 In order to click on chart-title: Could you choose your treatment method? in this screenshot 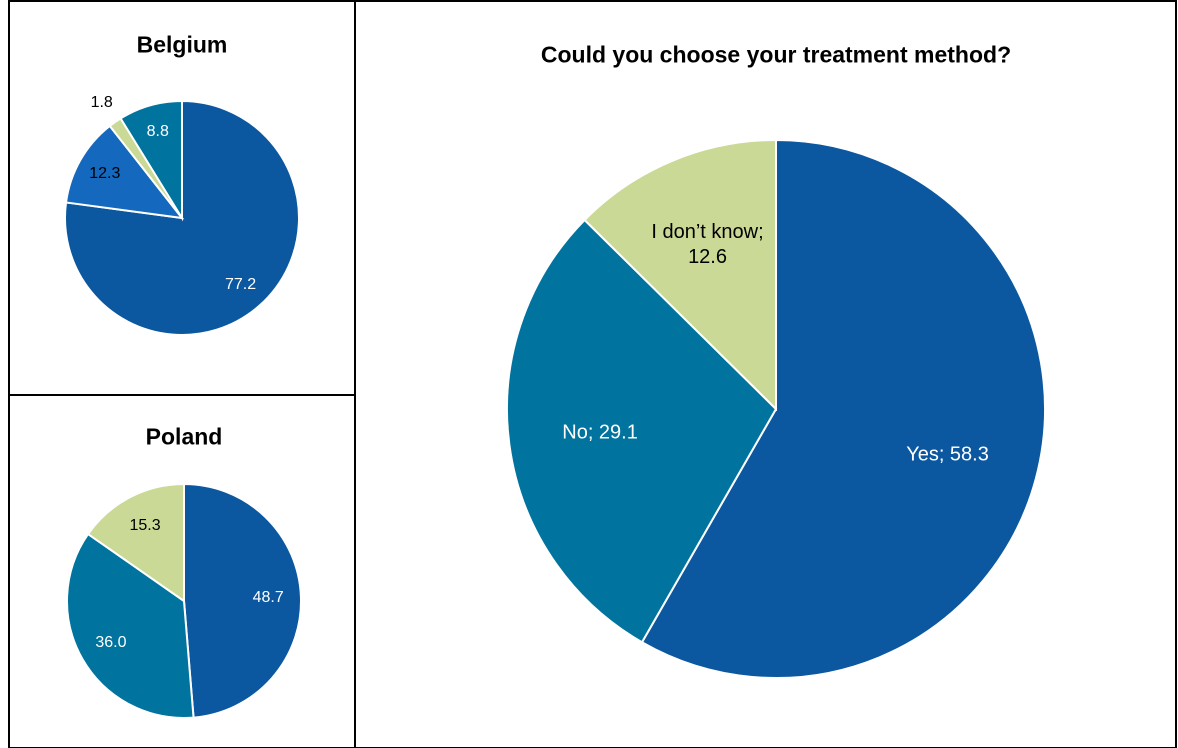, I will do `click(776, 54)`.